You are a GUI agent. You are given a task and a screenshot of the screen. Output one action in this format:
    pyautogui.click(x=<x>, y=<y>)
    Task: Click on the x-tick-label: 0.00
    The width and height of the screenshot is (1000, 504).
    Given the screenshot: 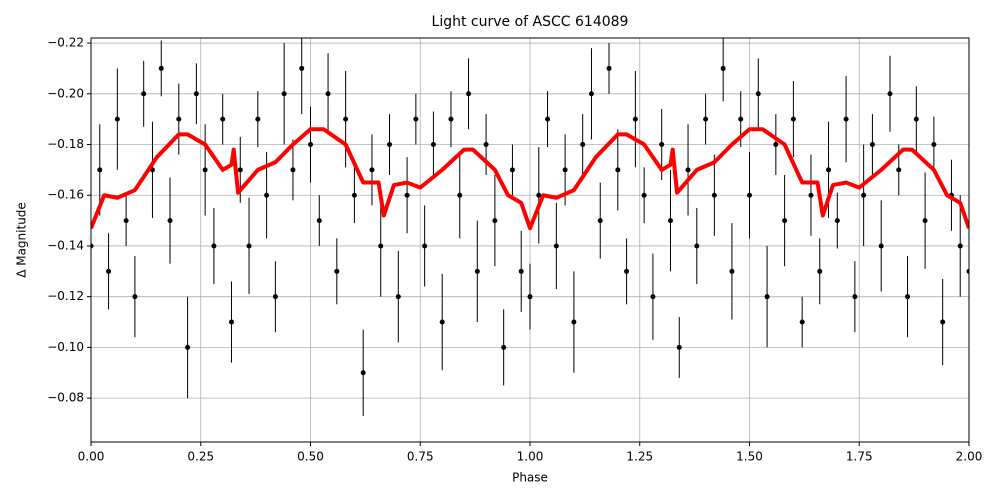 What is the action you would take?
    pyautogui.click(x=91, y=457)
    